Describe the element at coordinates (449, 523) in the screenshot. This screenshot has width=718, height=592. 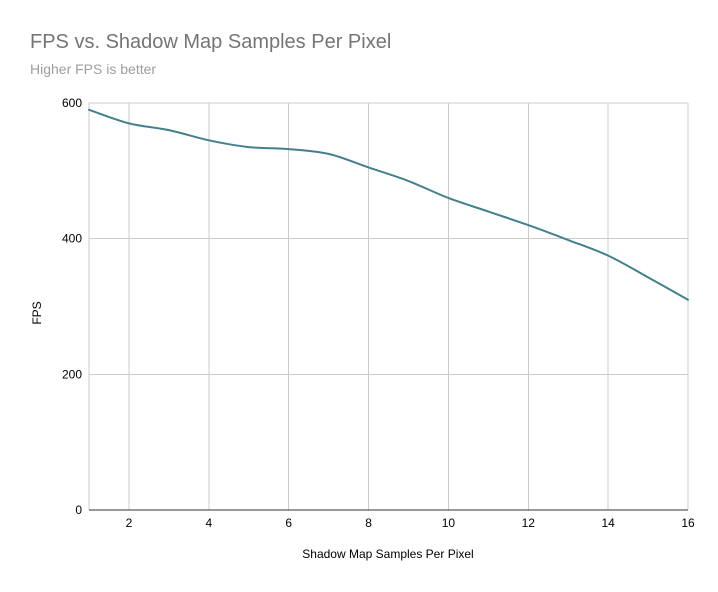
I see `x-tick-label: 10` at that location.